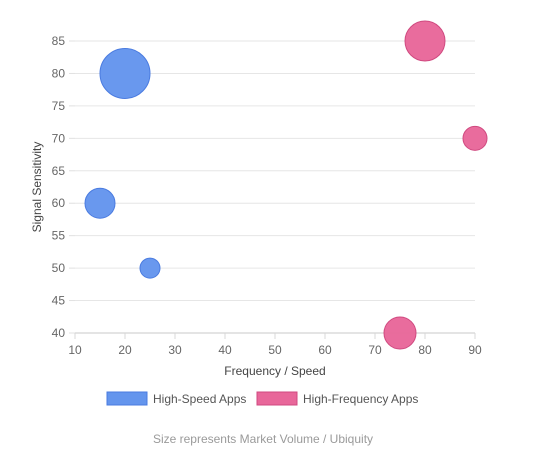 The height and width of the screenshot is (460, 533). I want to click on y-tick-label: 50, so click(59, 268).